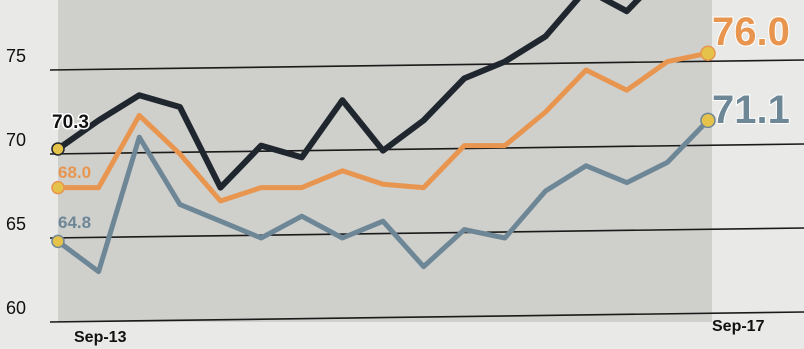  Describe the element at coordinates (738, 326) in the screenshot. I see `x-tick-label-end: Sep-17` at that location.